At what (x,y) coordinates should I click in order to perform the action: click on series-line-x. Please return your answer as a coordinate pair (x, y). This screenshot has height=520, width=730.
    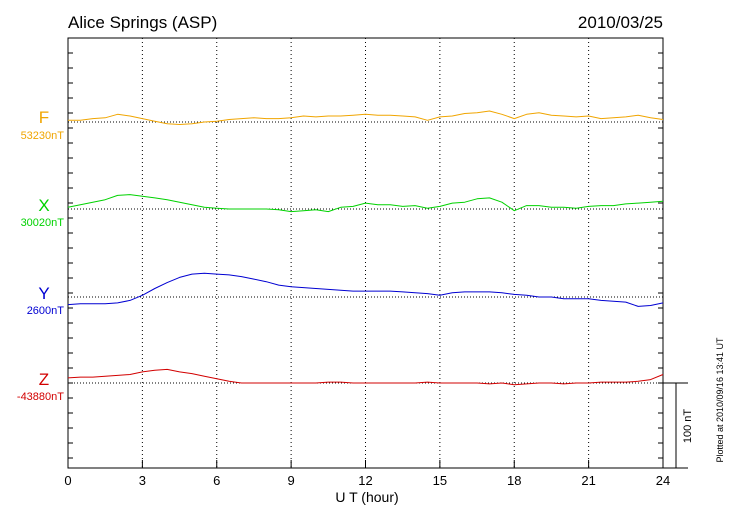
    Looking at the image, I should click on (365, 203).